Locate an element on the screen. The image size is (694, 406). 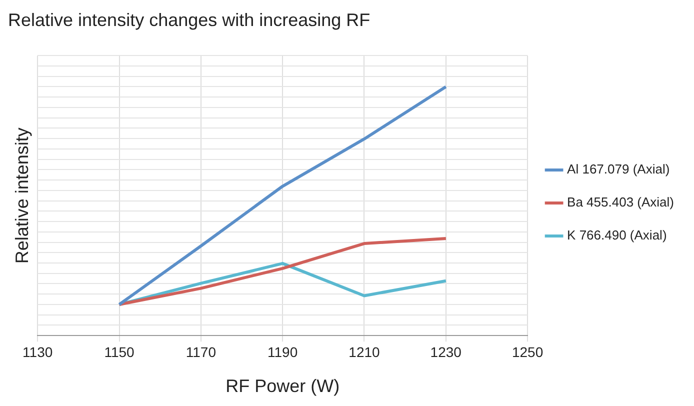
x-tick-label: 1150 is located at coordinates (119, 352).